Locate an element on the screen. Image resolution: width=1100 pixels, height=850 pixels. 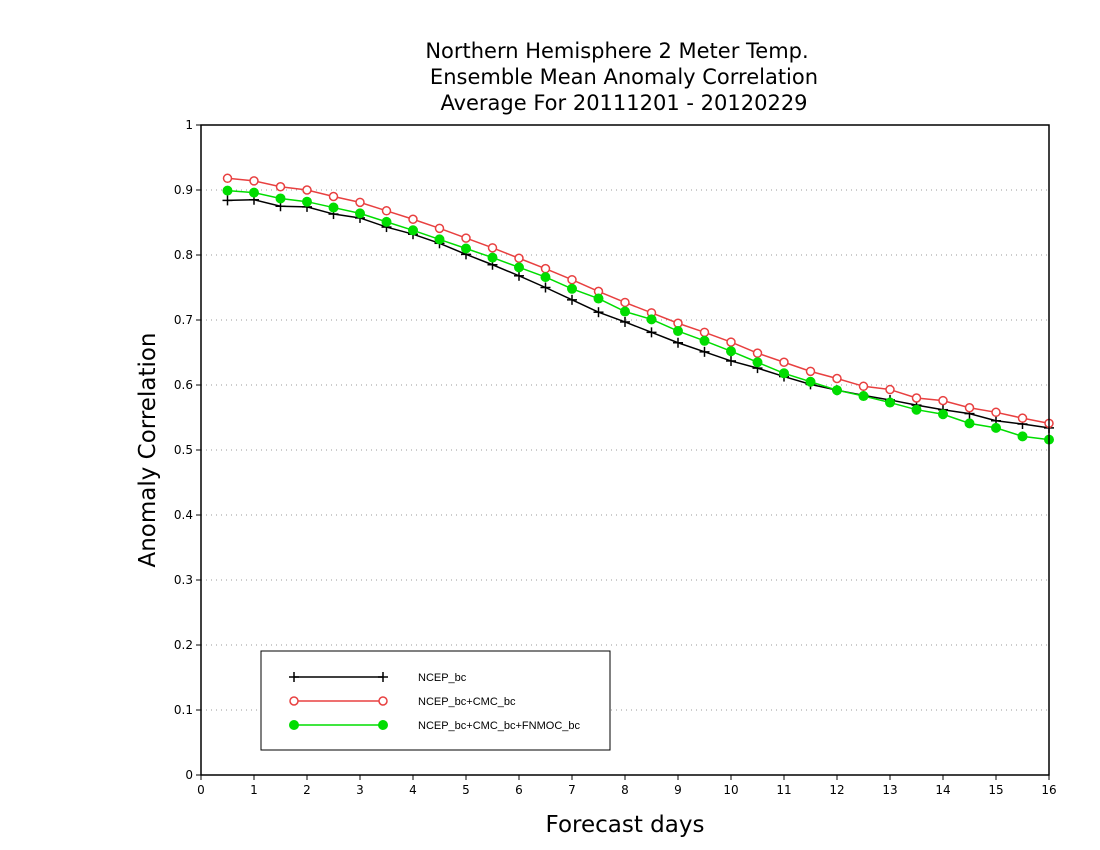
y-tick-label: 0.9 is located at coordinates (183, 190).